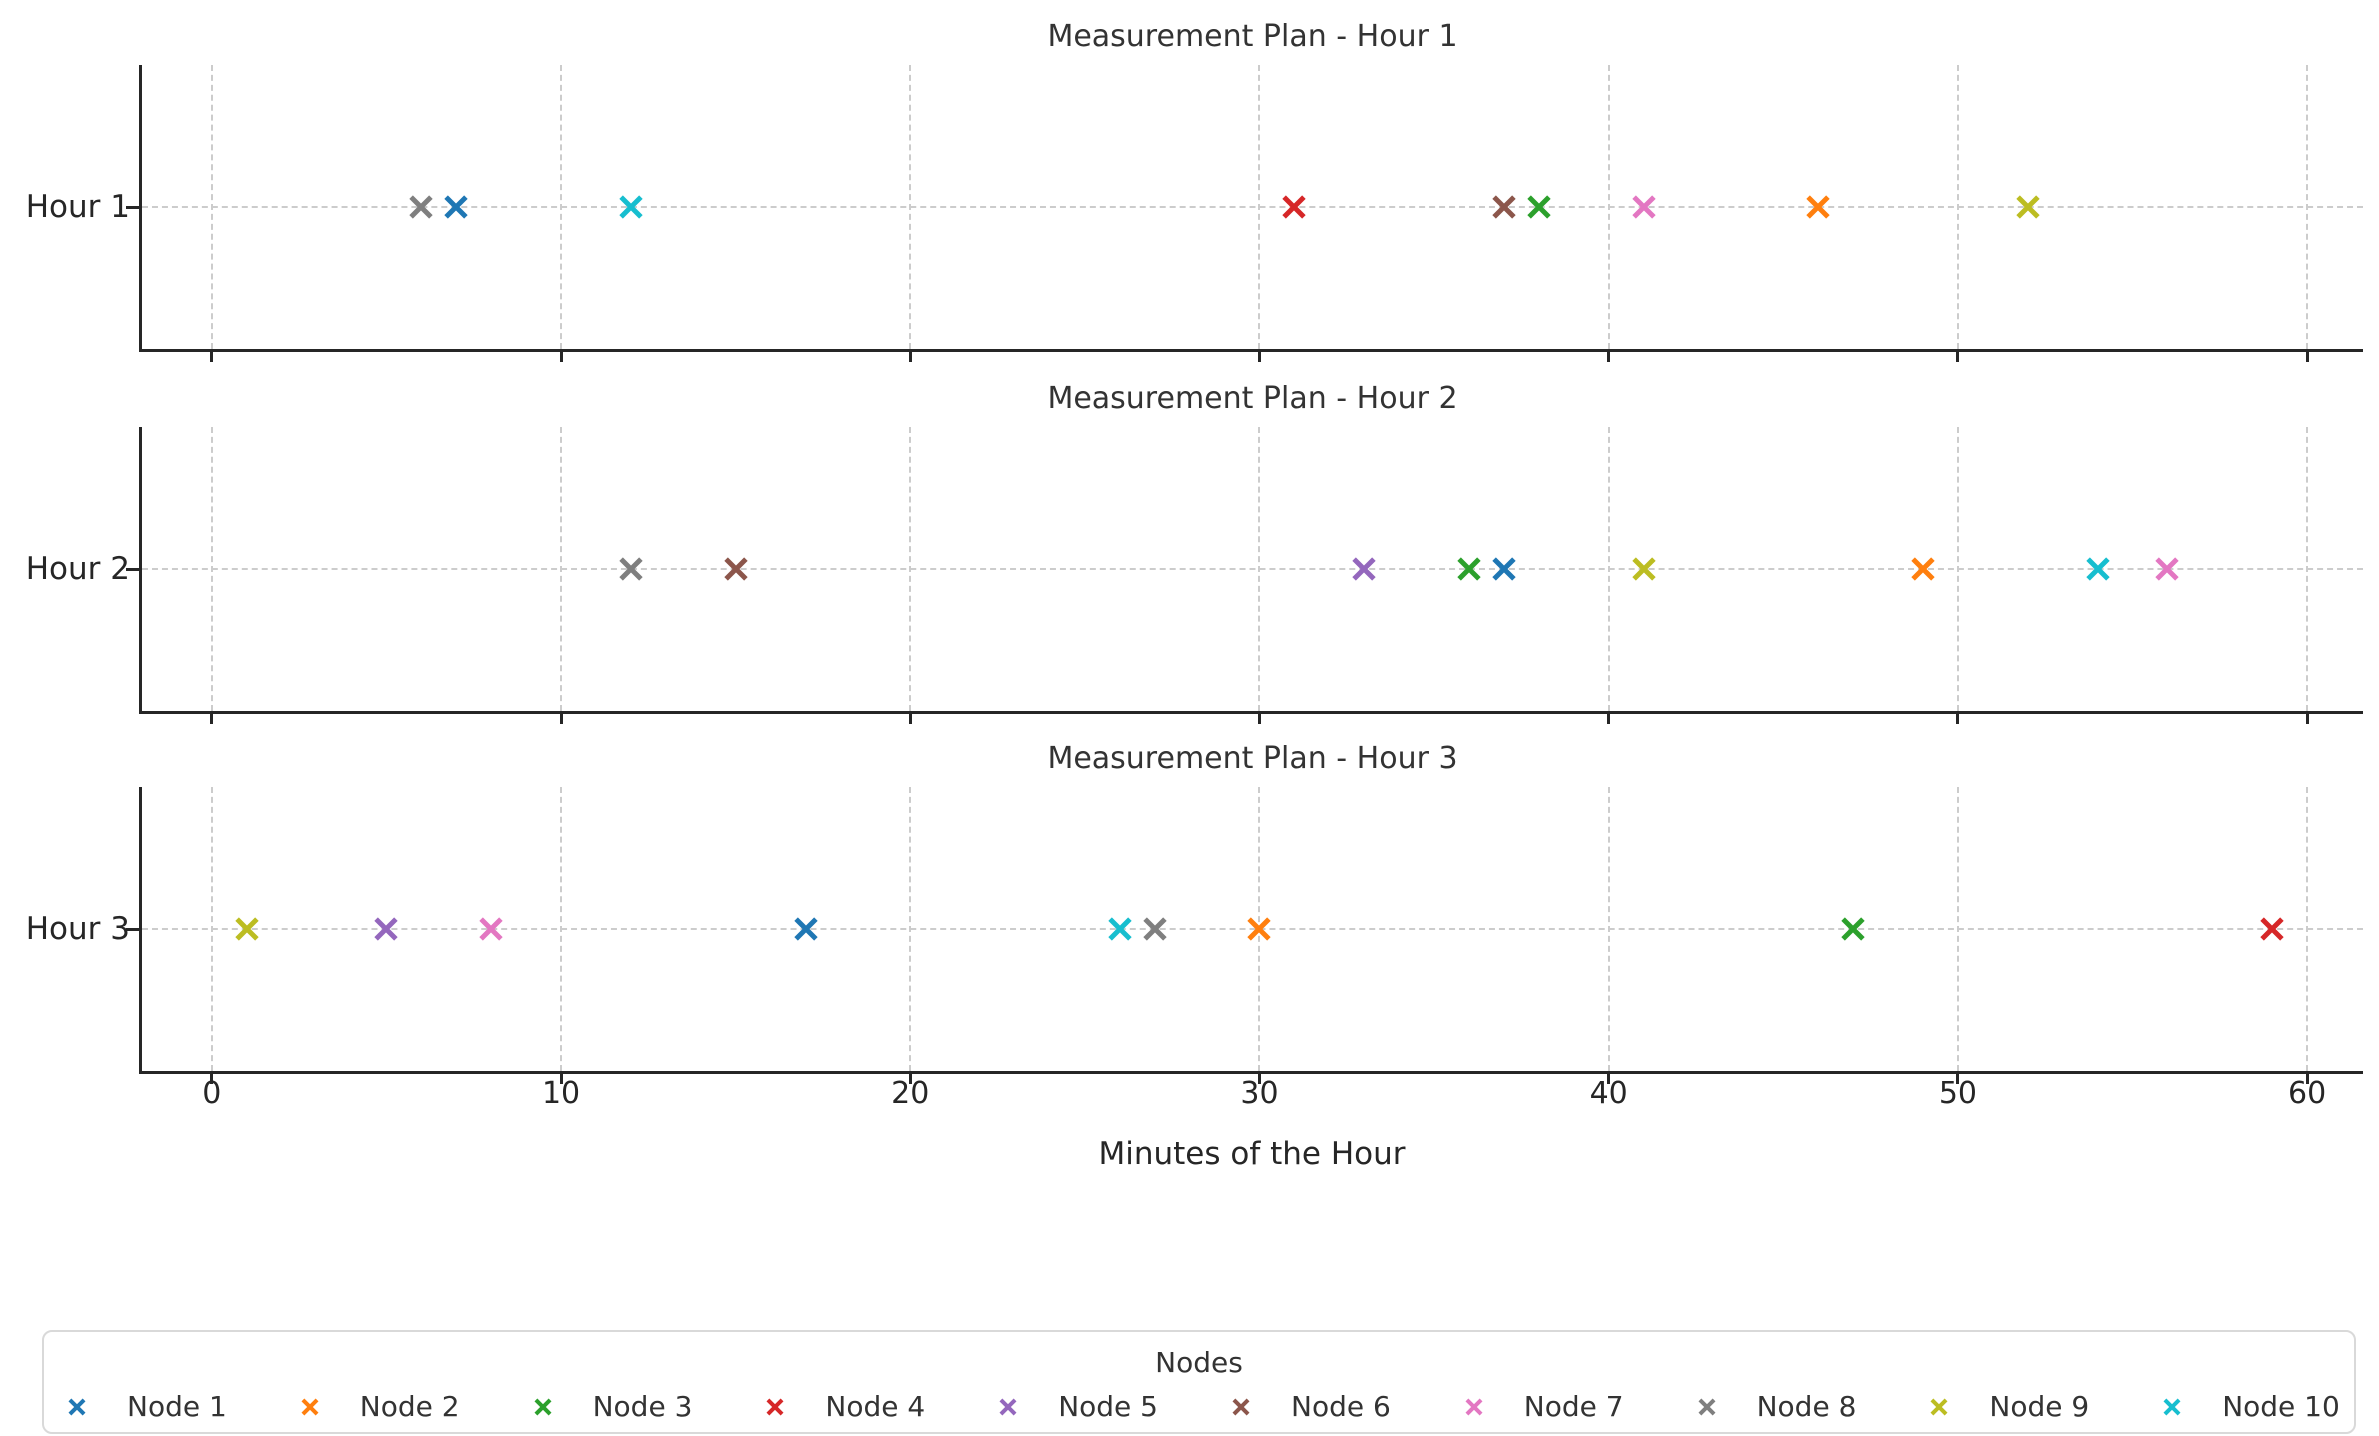 Image resolution: width=2379 pixels, height=1436 pixels. Describe the element at coordinates (1252, 1154) in the screenshot. I see `x-axis-title: Minutes of the Hour` at that location.